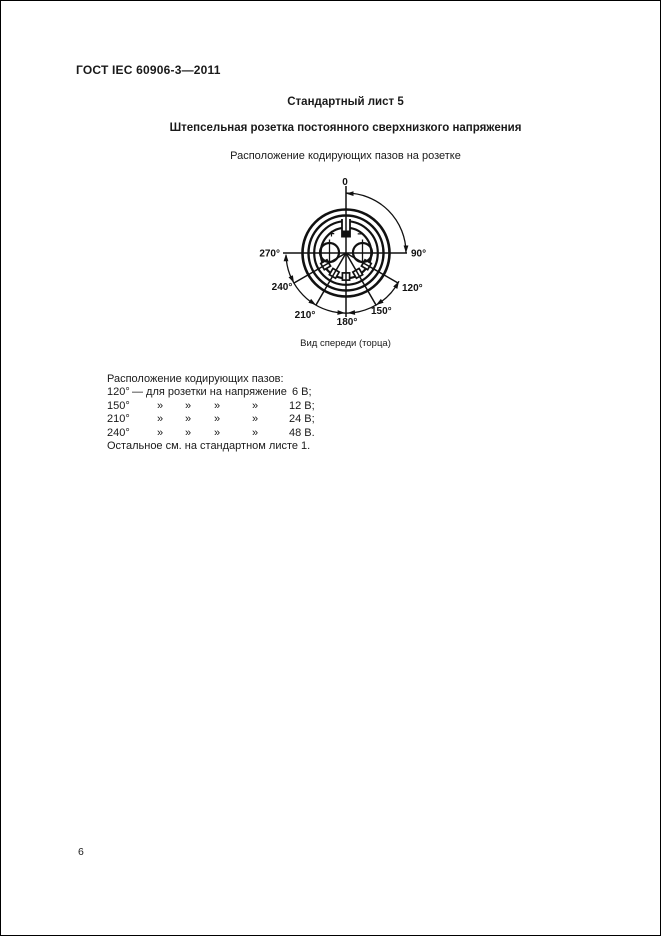 Image resolution: width=661 pixels, height=936 pixels. Describe the element at coordinates (302, 419) in the screenshot. I see `note-value: 24 В;` at that location.